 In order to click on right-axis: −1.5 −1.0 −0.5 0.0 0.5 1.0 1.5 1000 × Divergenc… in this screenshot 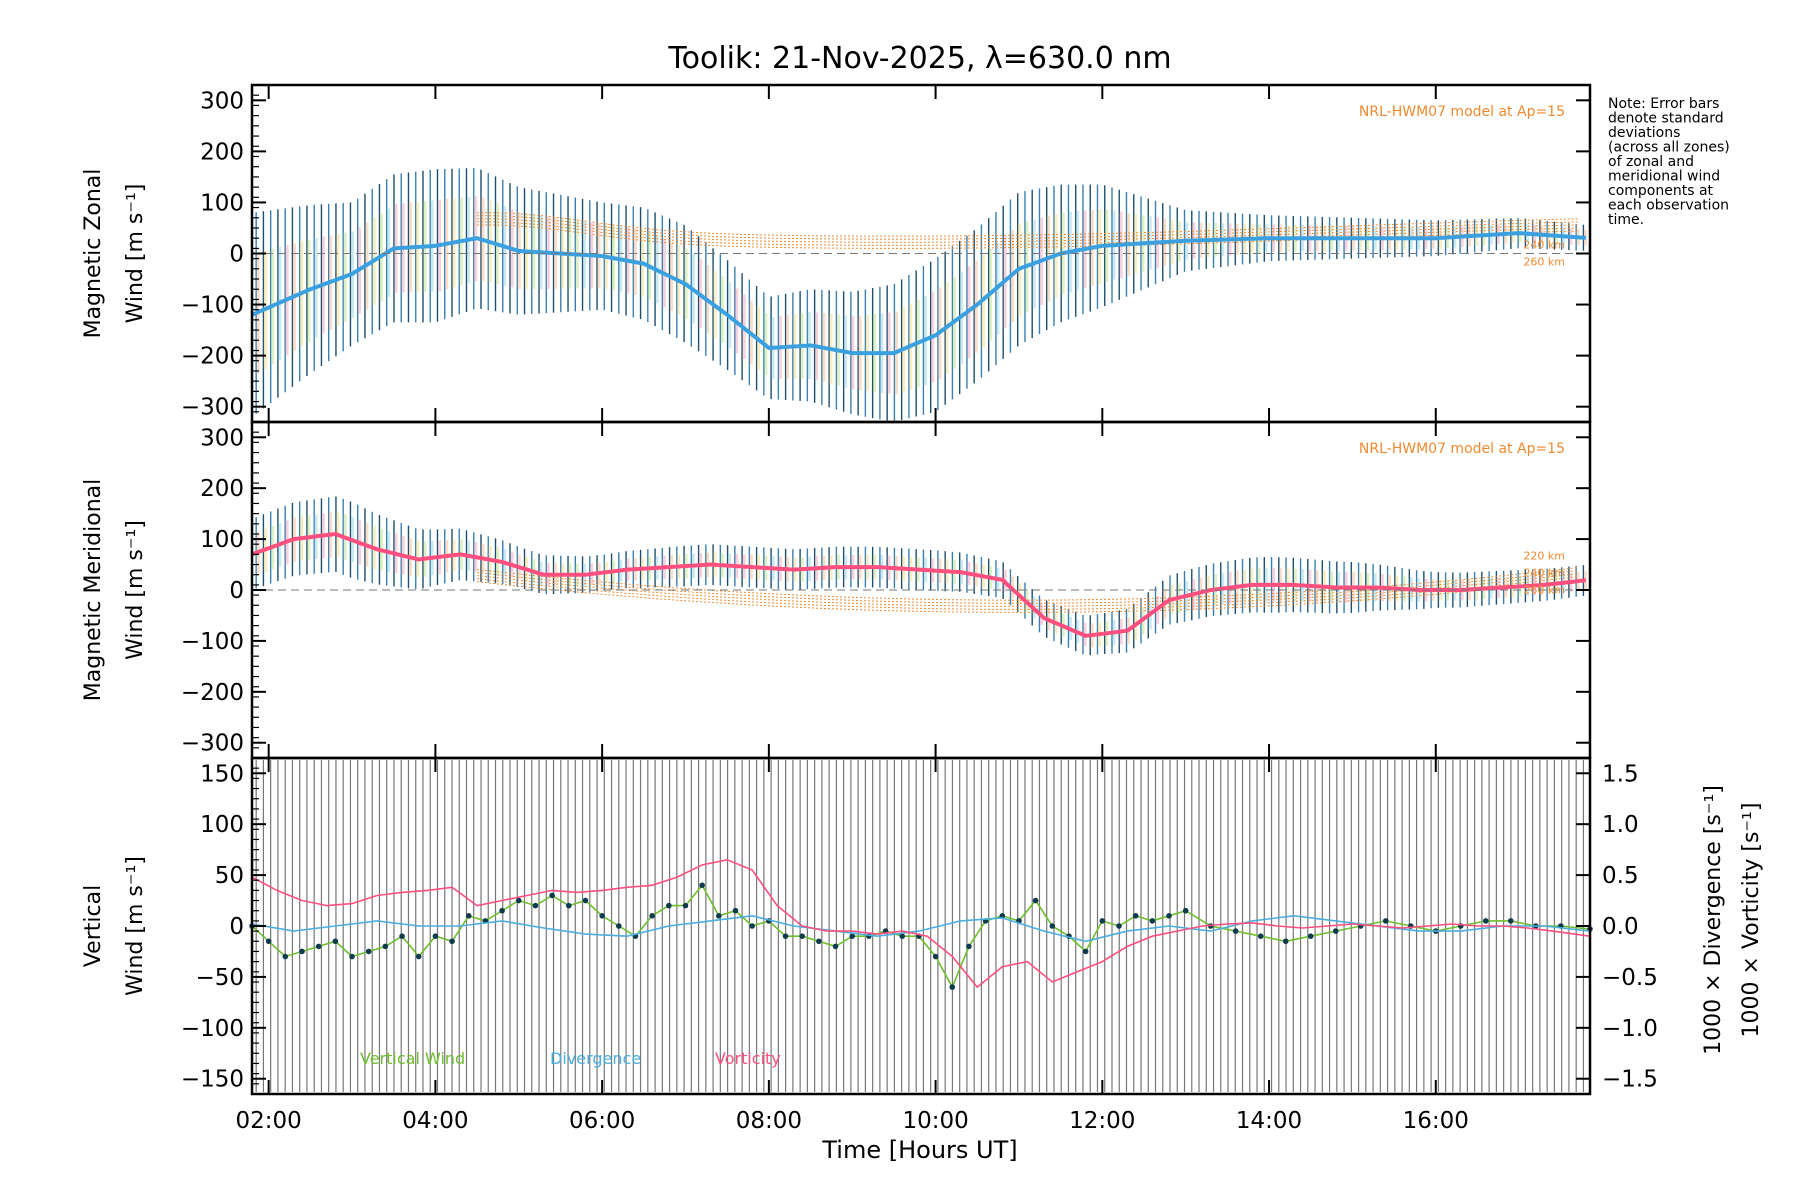, I will do `click(1670, 927)`.